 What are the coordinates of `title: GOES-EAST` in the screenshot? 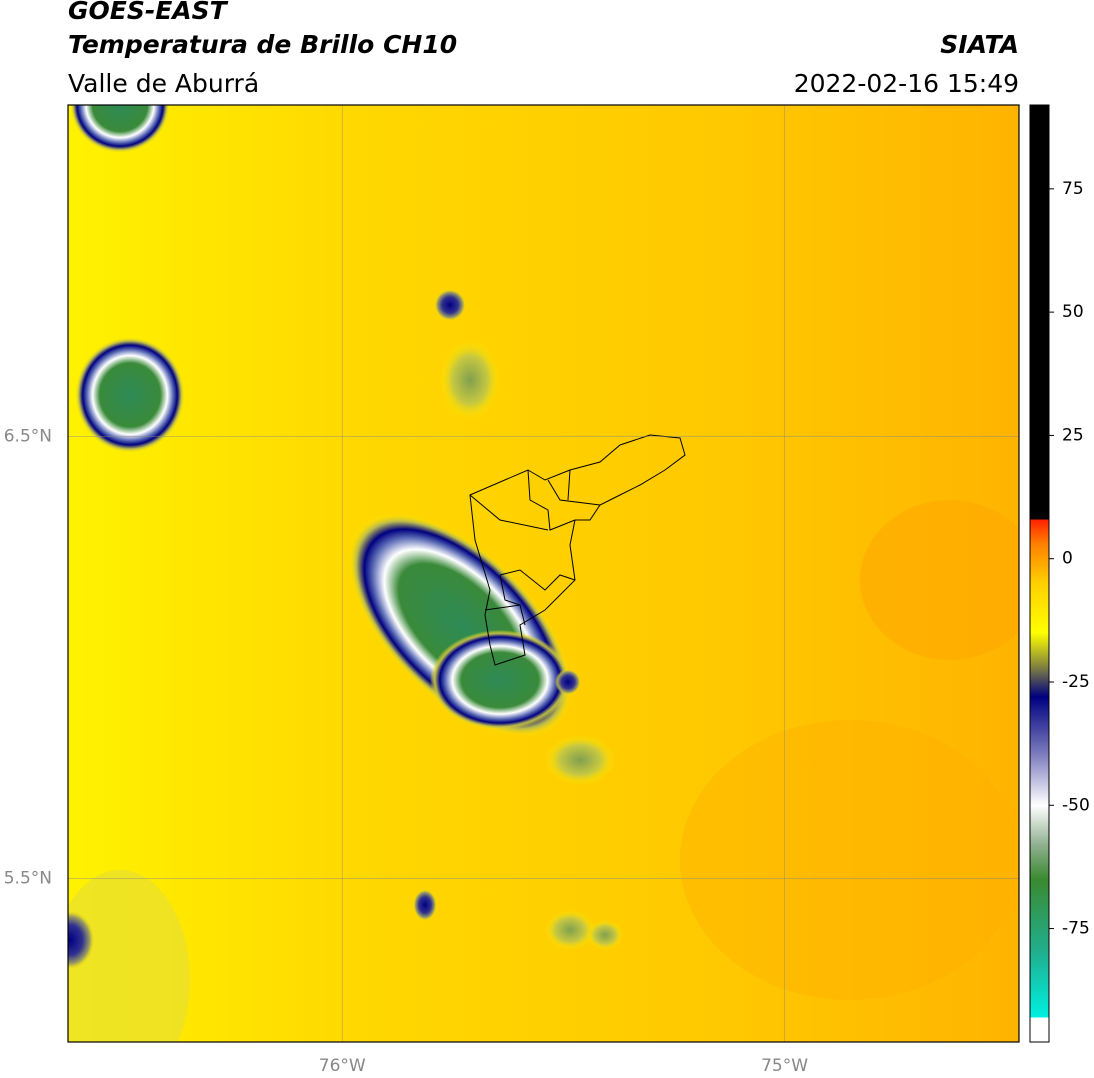 It's located at (148, 12).